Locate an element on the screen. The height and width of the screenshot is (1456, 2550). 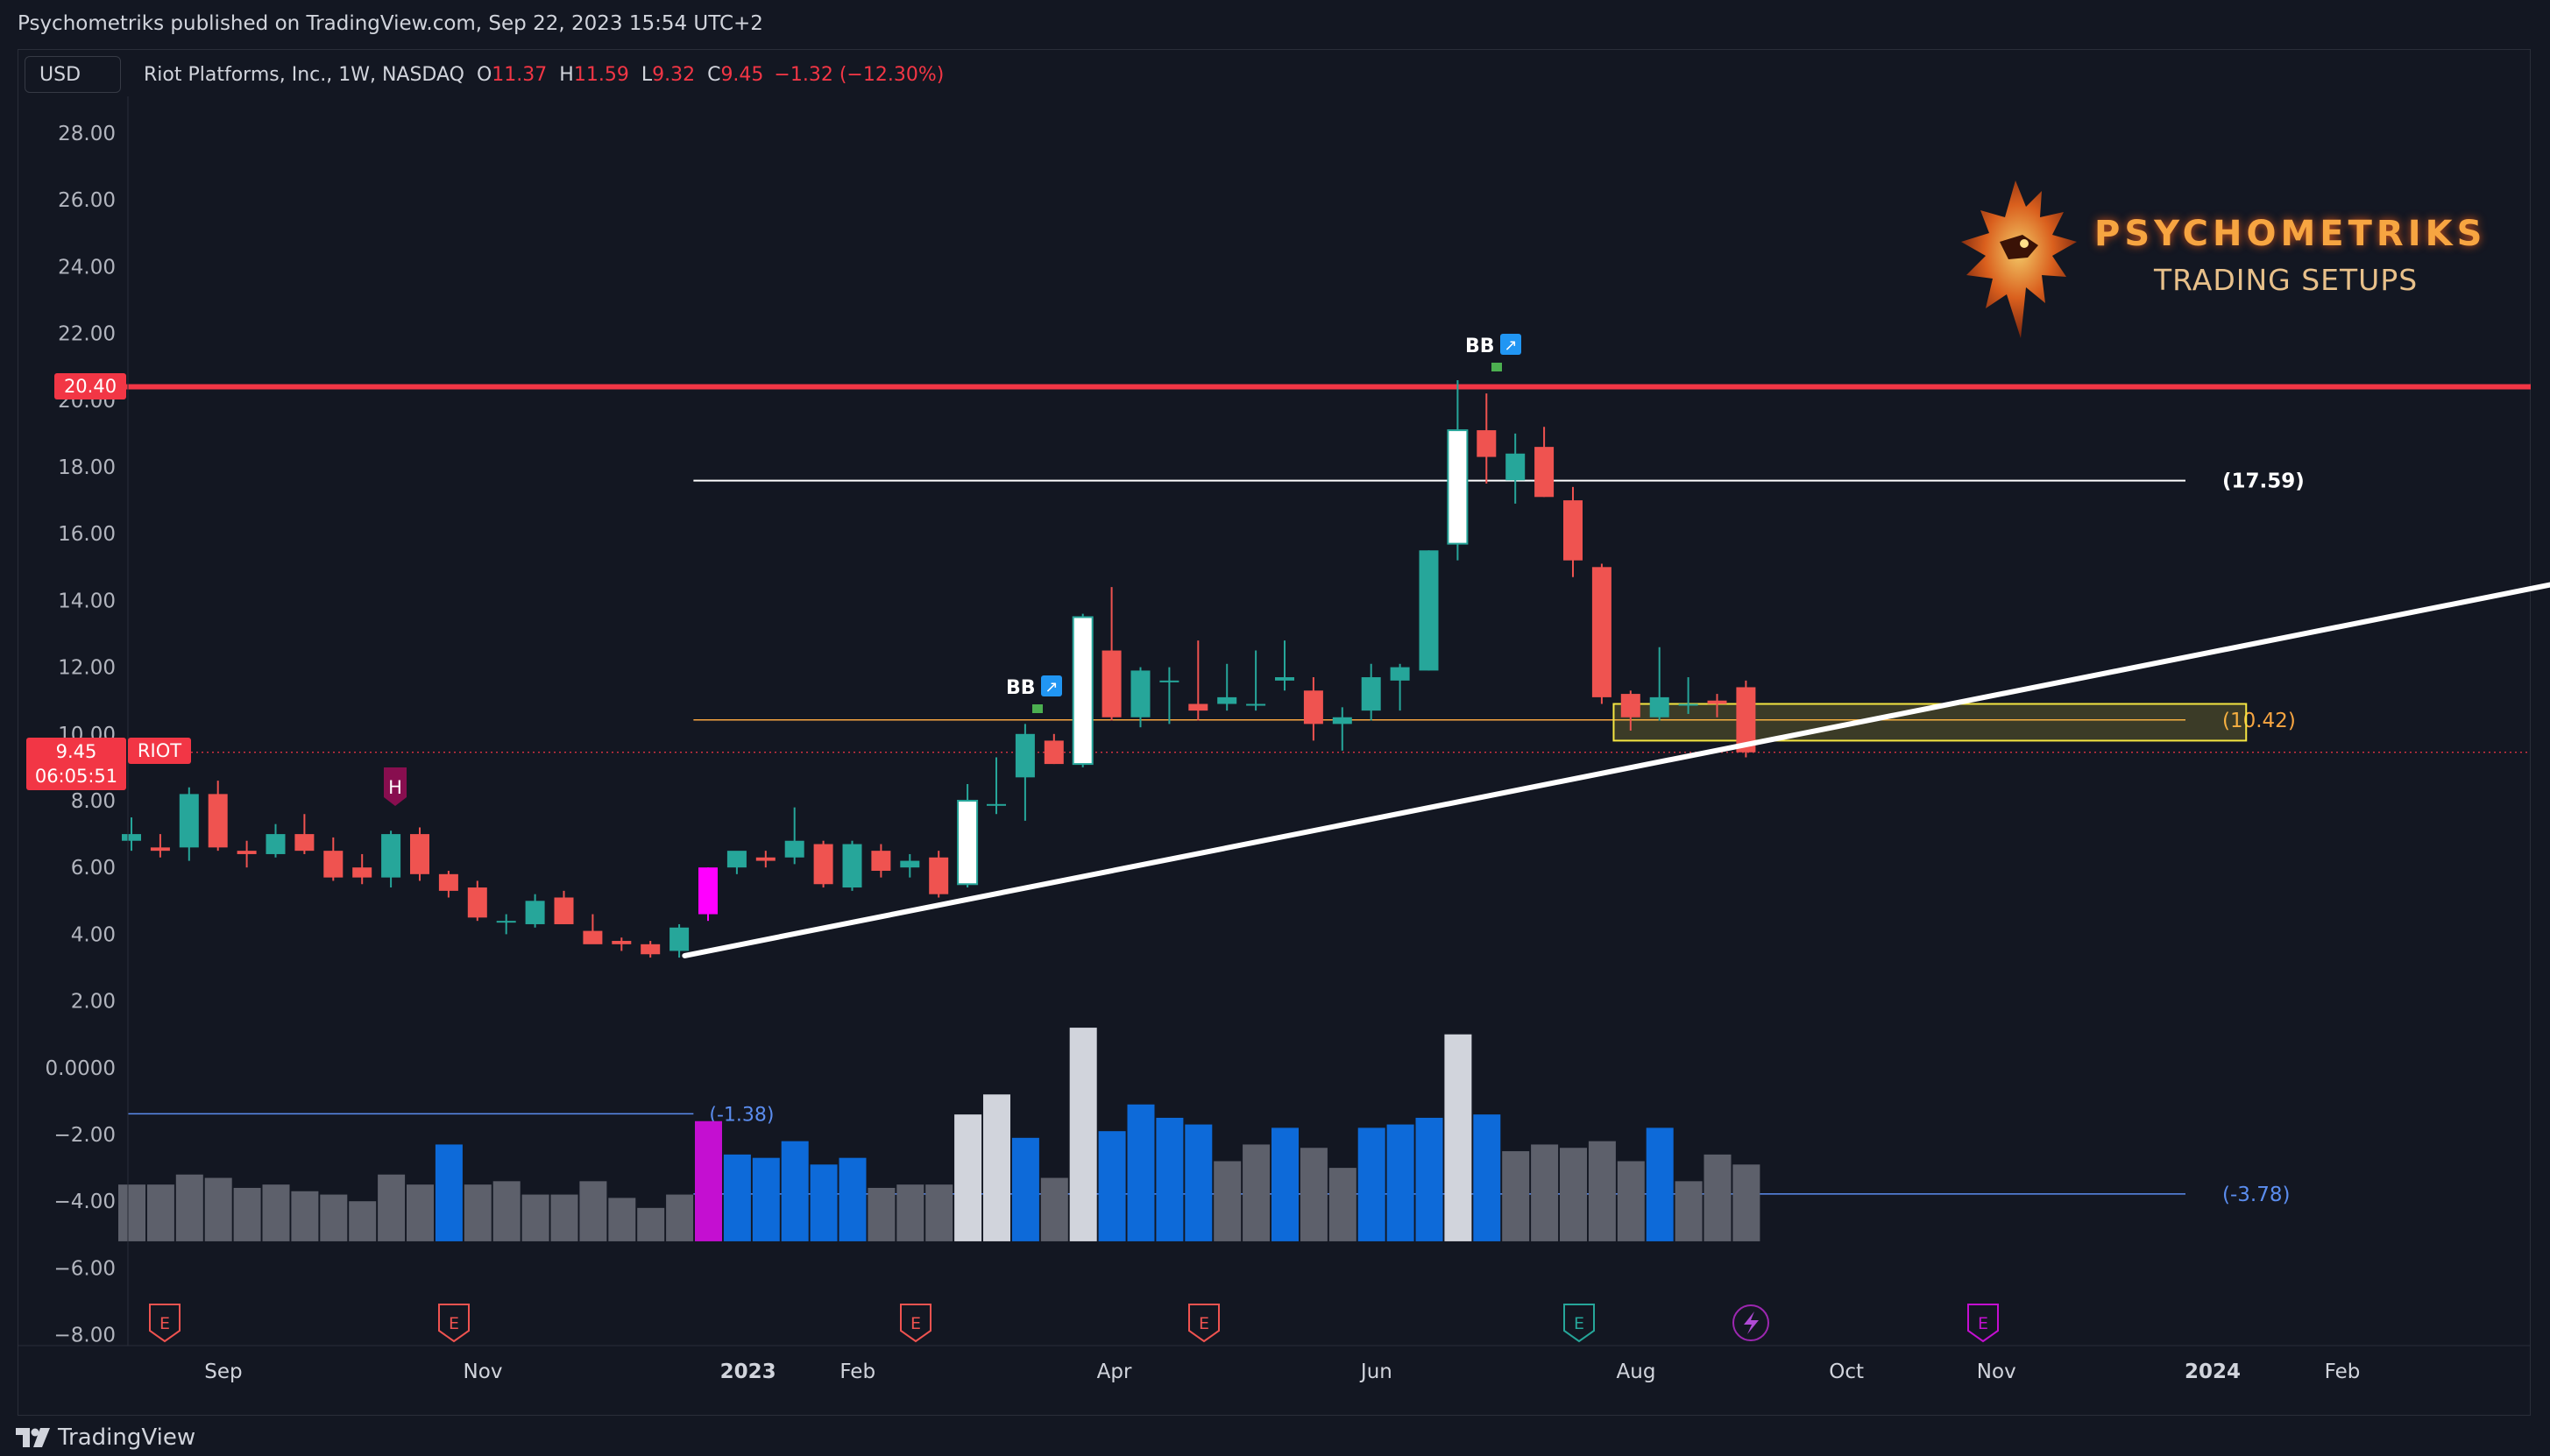
price-tick-label: −2.00 is located at coordinates (85, 1135).